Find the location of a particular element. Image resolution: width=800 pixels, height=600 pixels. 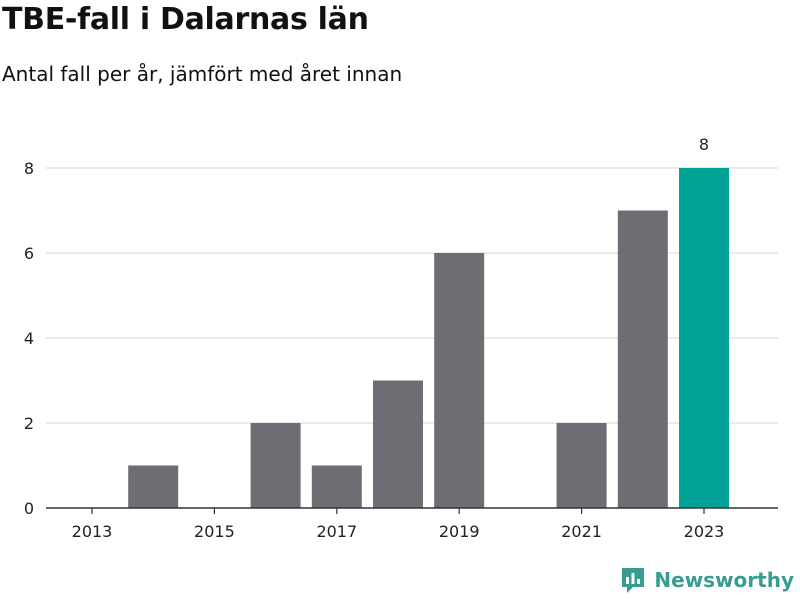

axes is located at coordinates (412, 510).